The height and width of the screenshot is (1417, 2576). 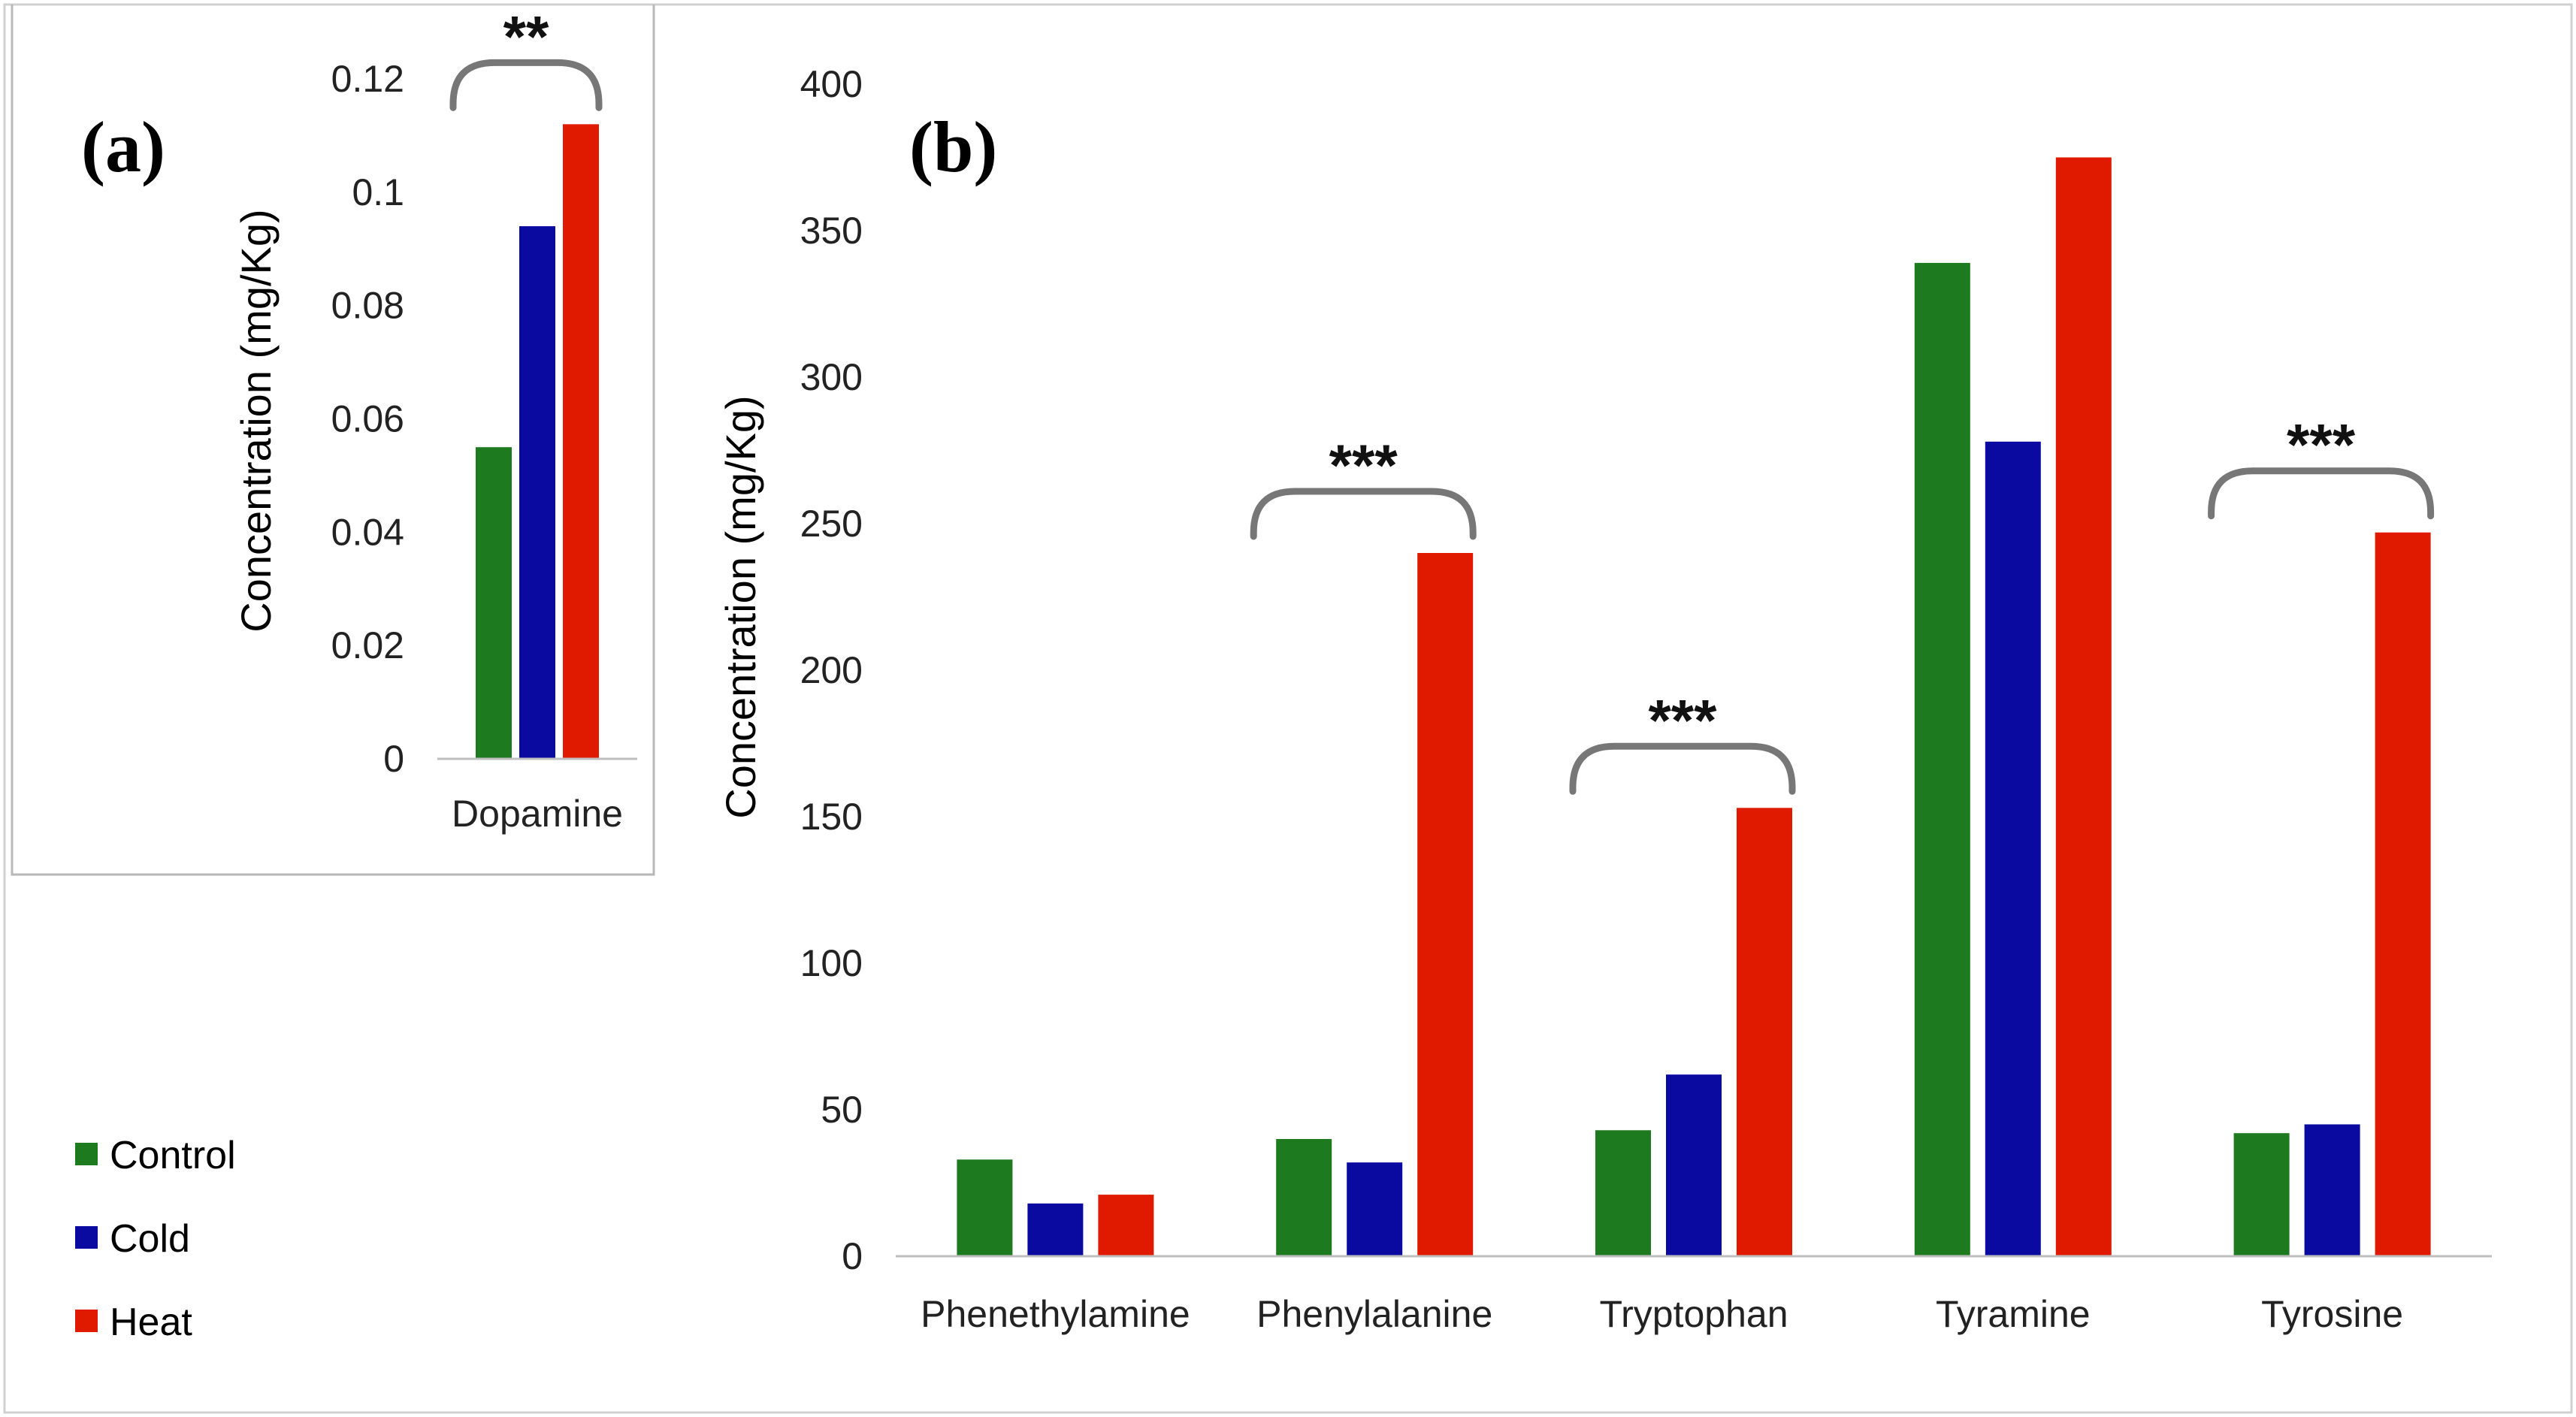 What do you see at coordinates (2014, 1314) in the screenshot?
I see `x-category-label: Tyramine` at bounding box center [2014, 1314].